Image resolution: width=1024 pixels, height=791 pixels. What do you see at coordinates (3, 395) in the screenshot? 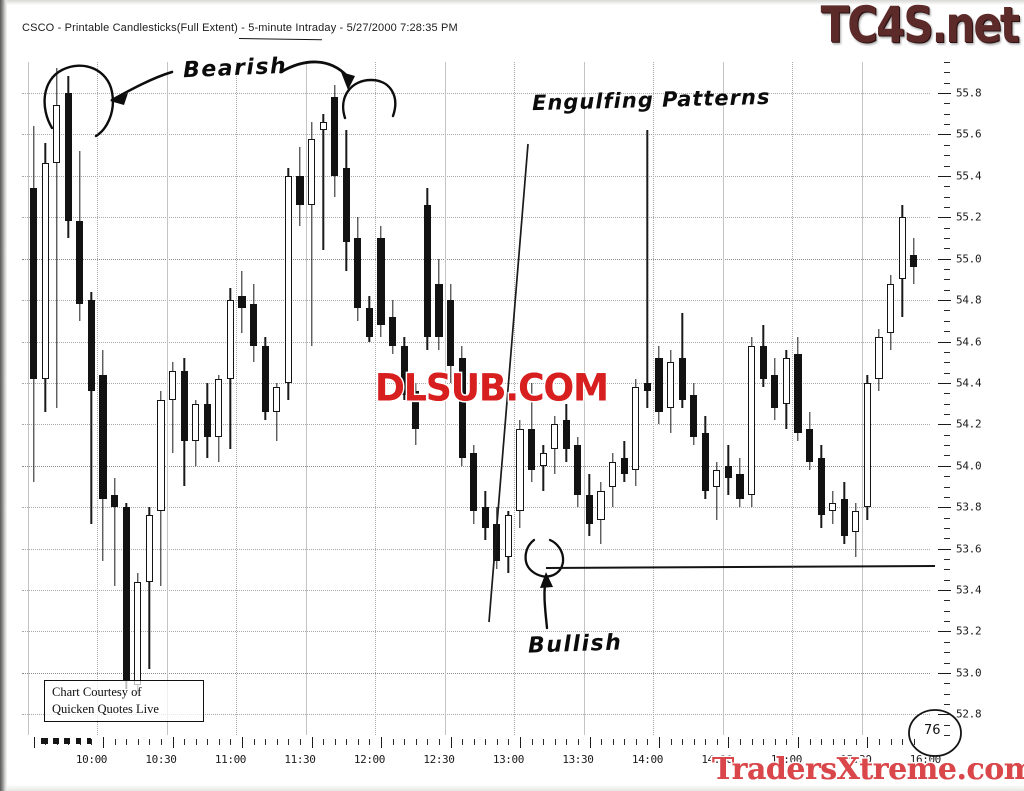
I see `scan-edge-left` at bounding box center [3, 395].